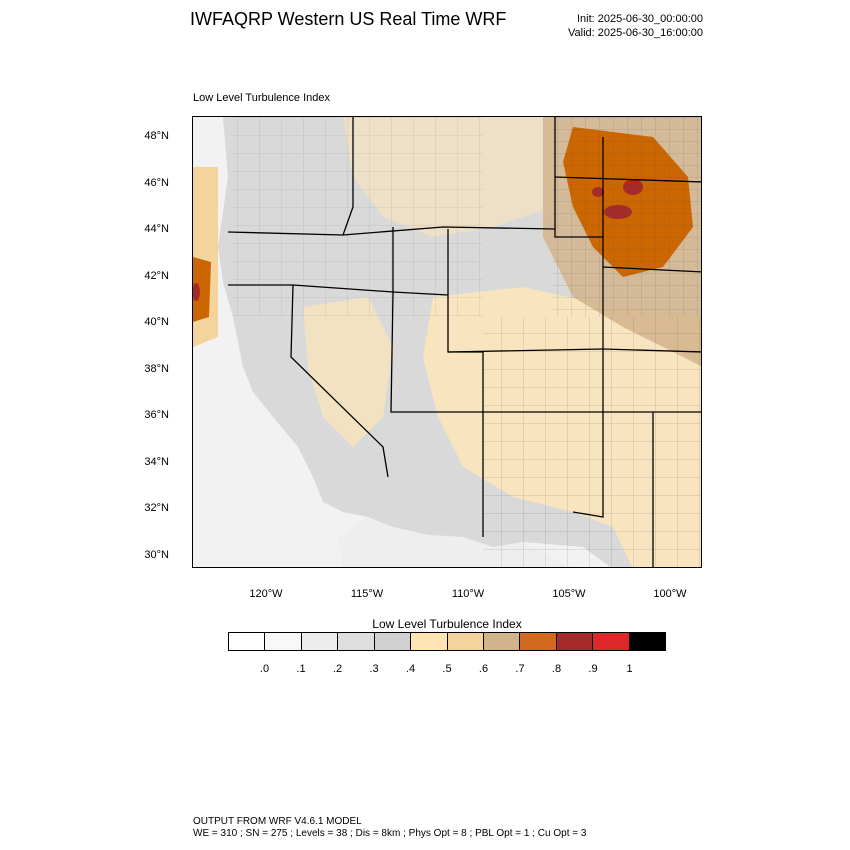 The width and height of the screenshot is (850, 850). What do you see at coordinates (156, 183) in the screenshot?
I see `lat-label-46: 46°N` at bounding box center [156, 183].